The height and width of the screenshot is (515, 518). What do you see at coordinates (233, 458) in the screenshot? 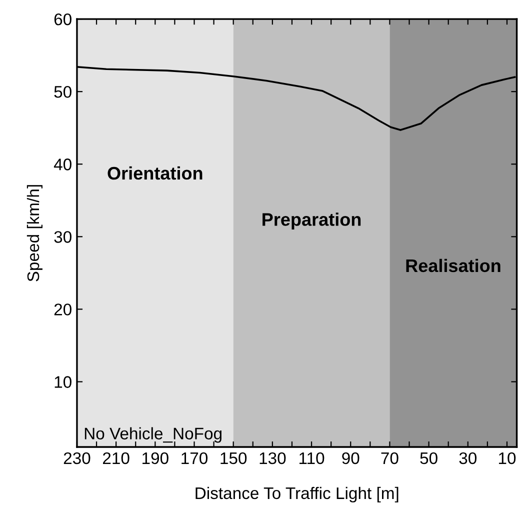
I see `x-tick-label: 150` at bounding box center [233, 458].